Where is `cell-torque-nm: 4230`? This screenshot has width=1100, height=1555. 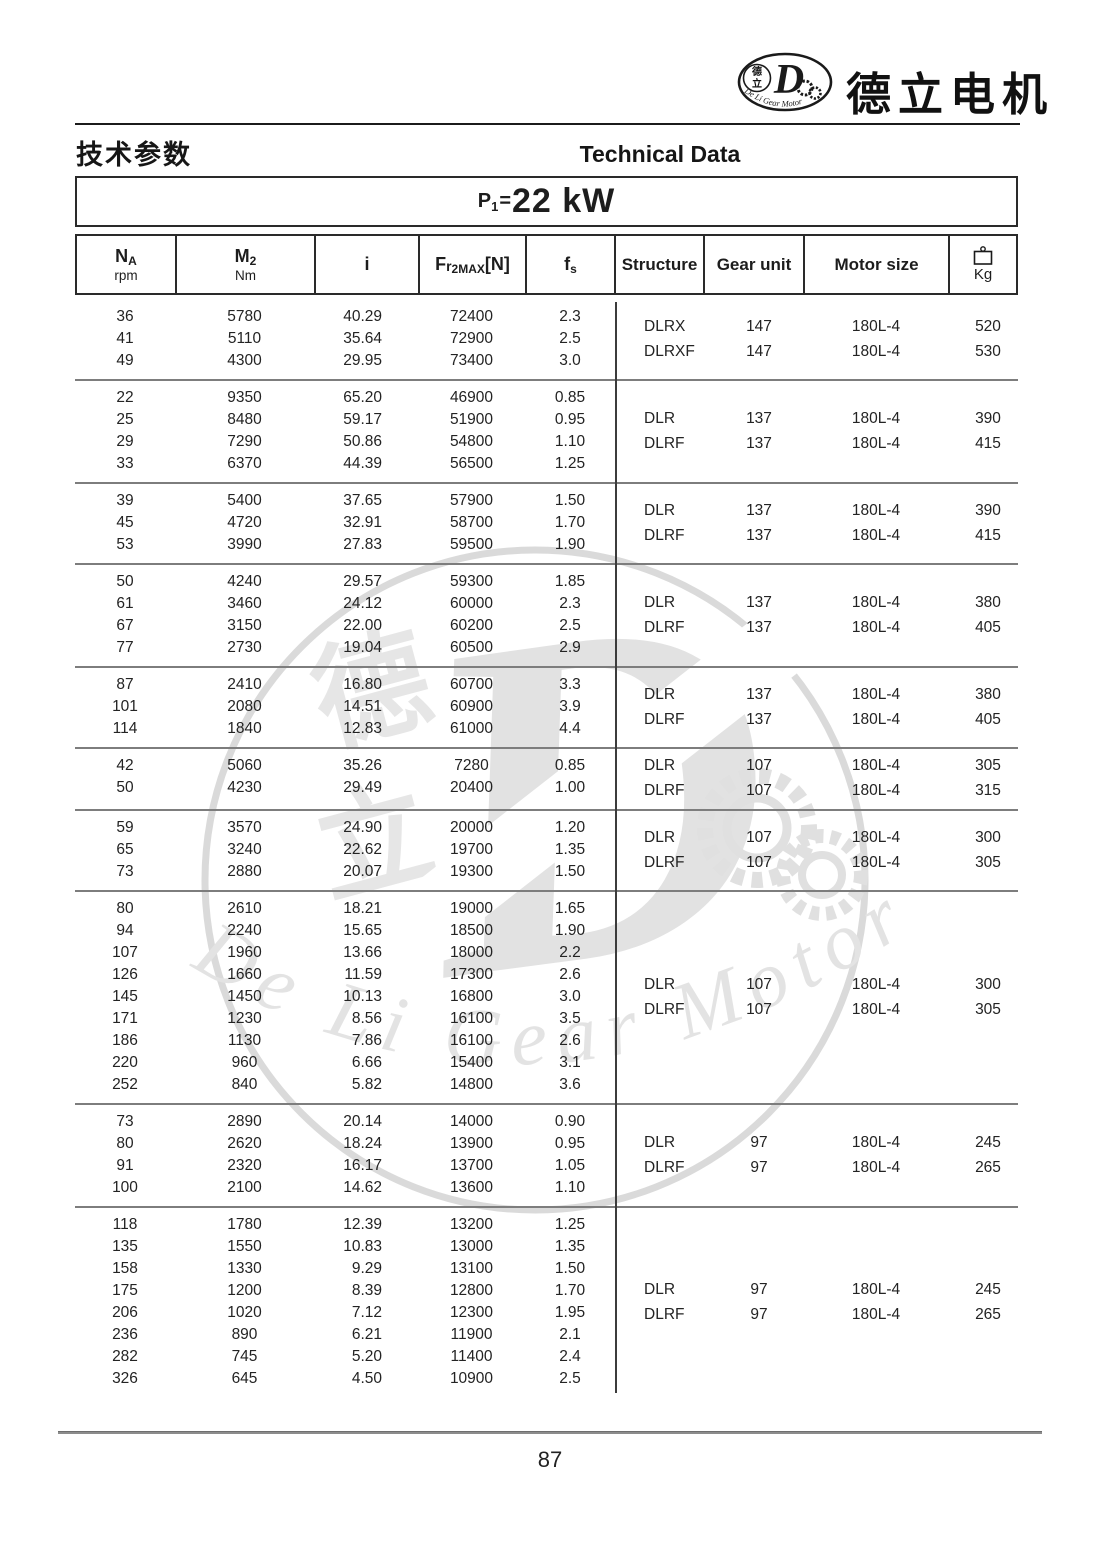 cell-torque-nm: 4230 is located at coordinates (244, 787).